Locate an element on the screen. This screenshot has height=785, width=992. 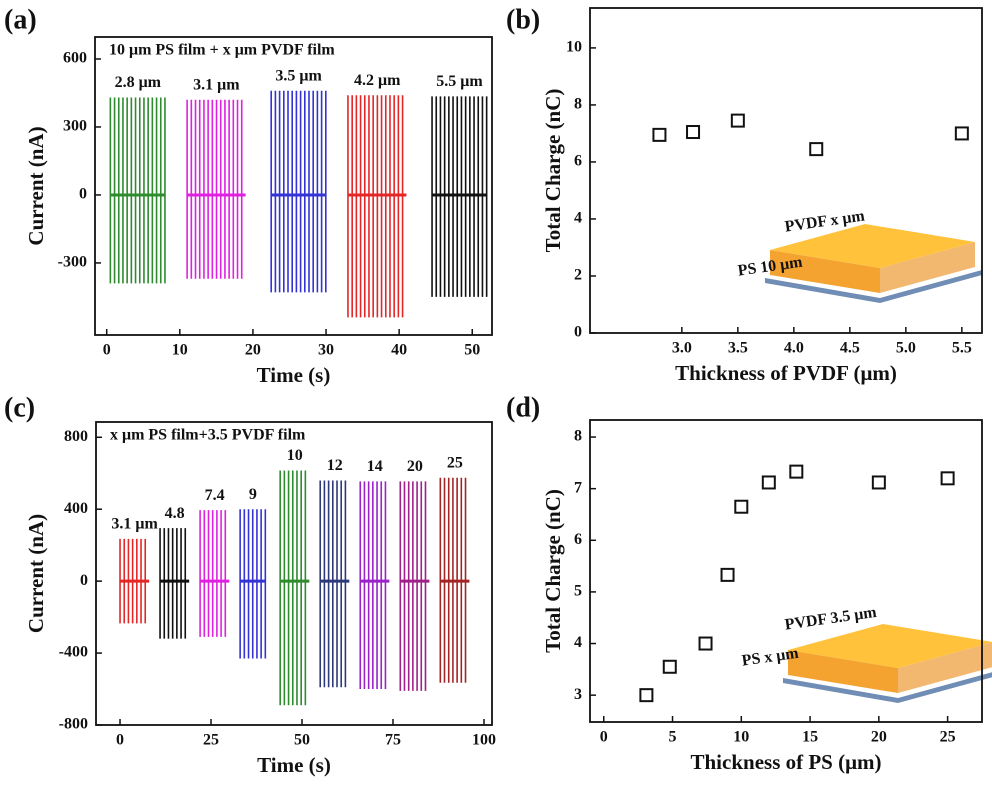
group-label: 5.5 μm is located at coordinates (459, 81).